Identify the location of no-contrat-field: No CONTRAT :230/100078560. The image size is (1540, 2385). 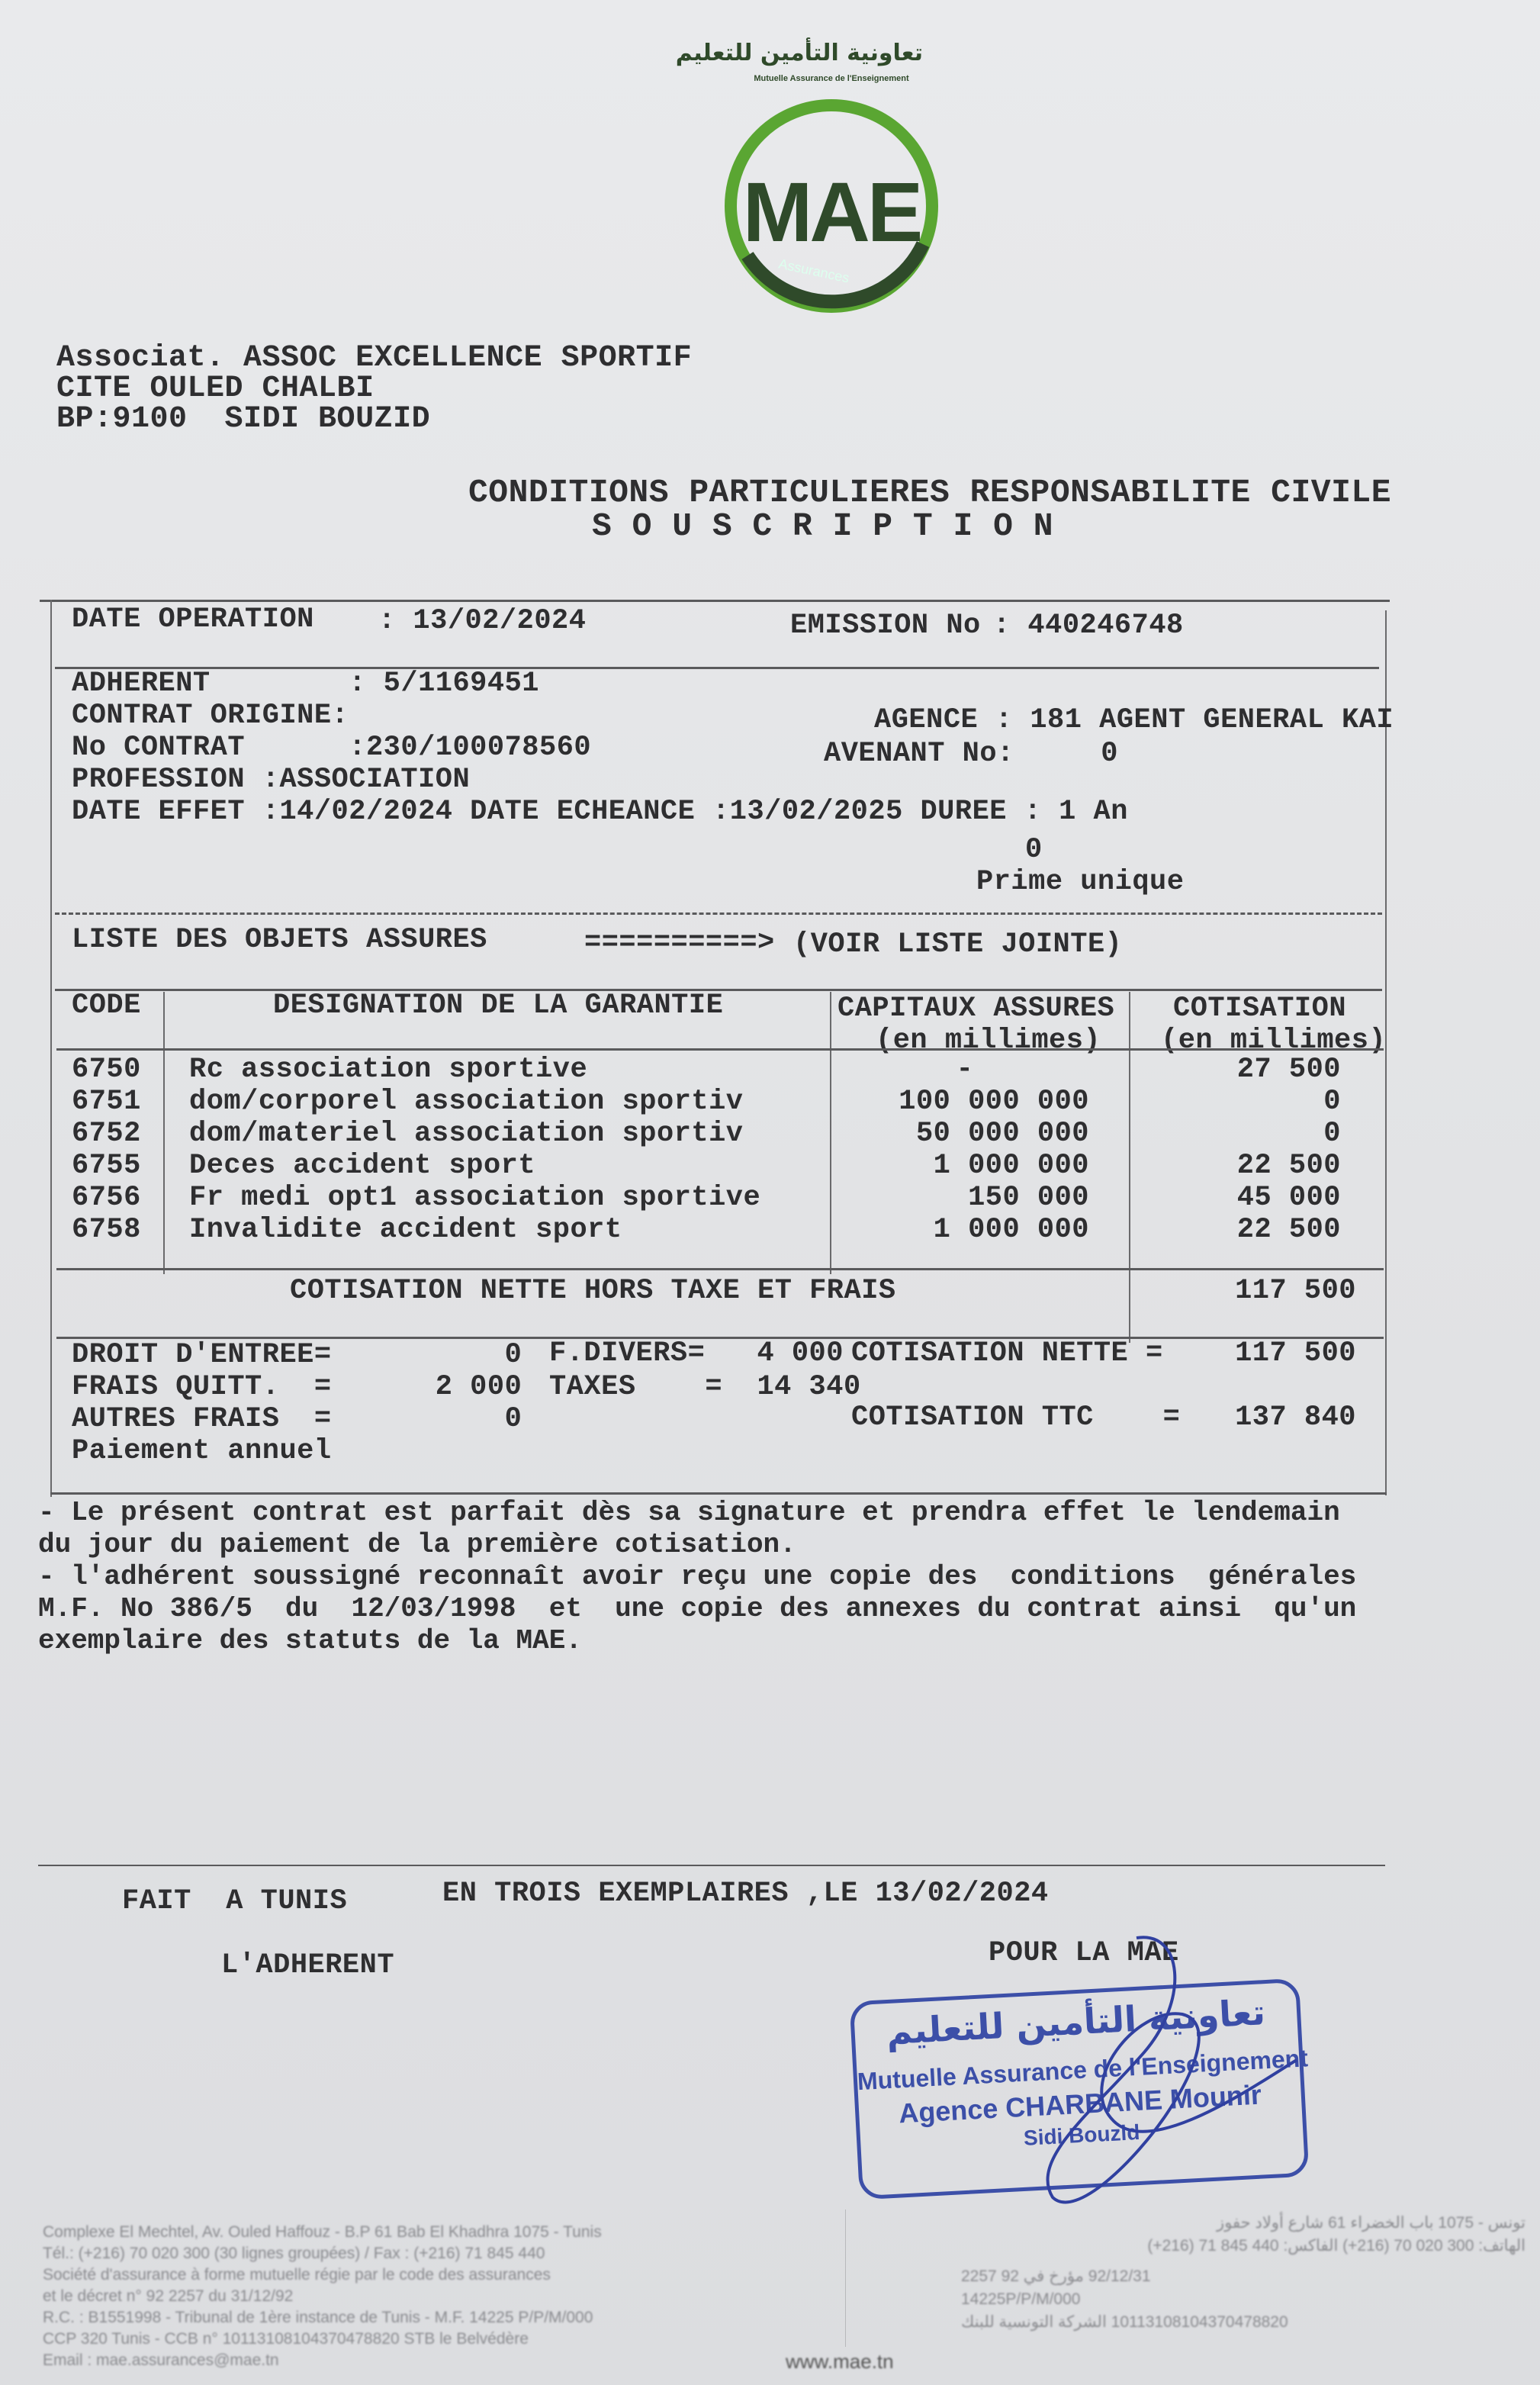
(332, 748).